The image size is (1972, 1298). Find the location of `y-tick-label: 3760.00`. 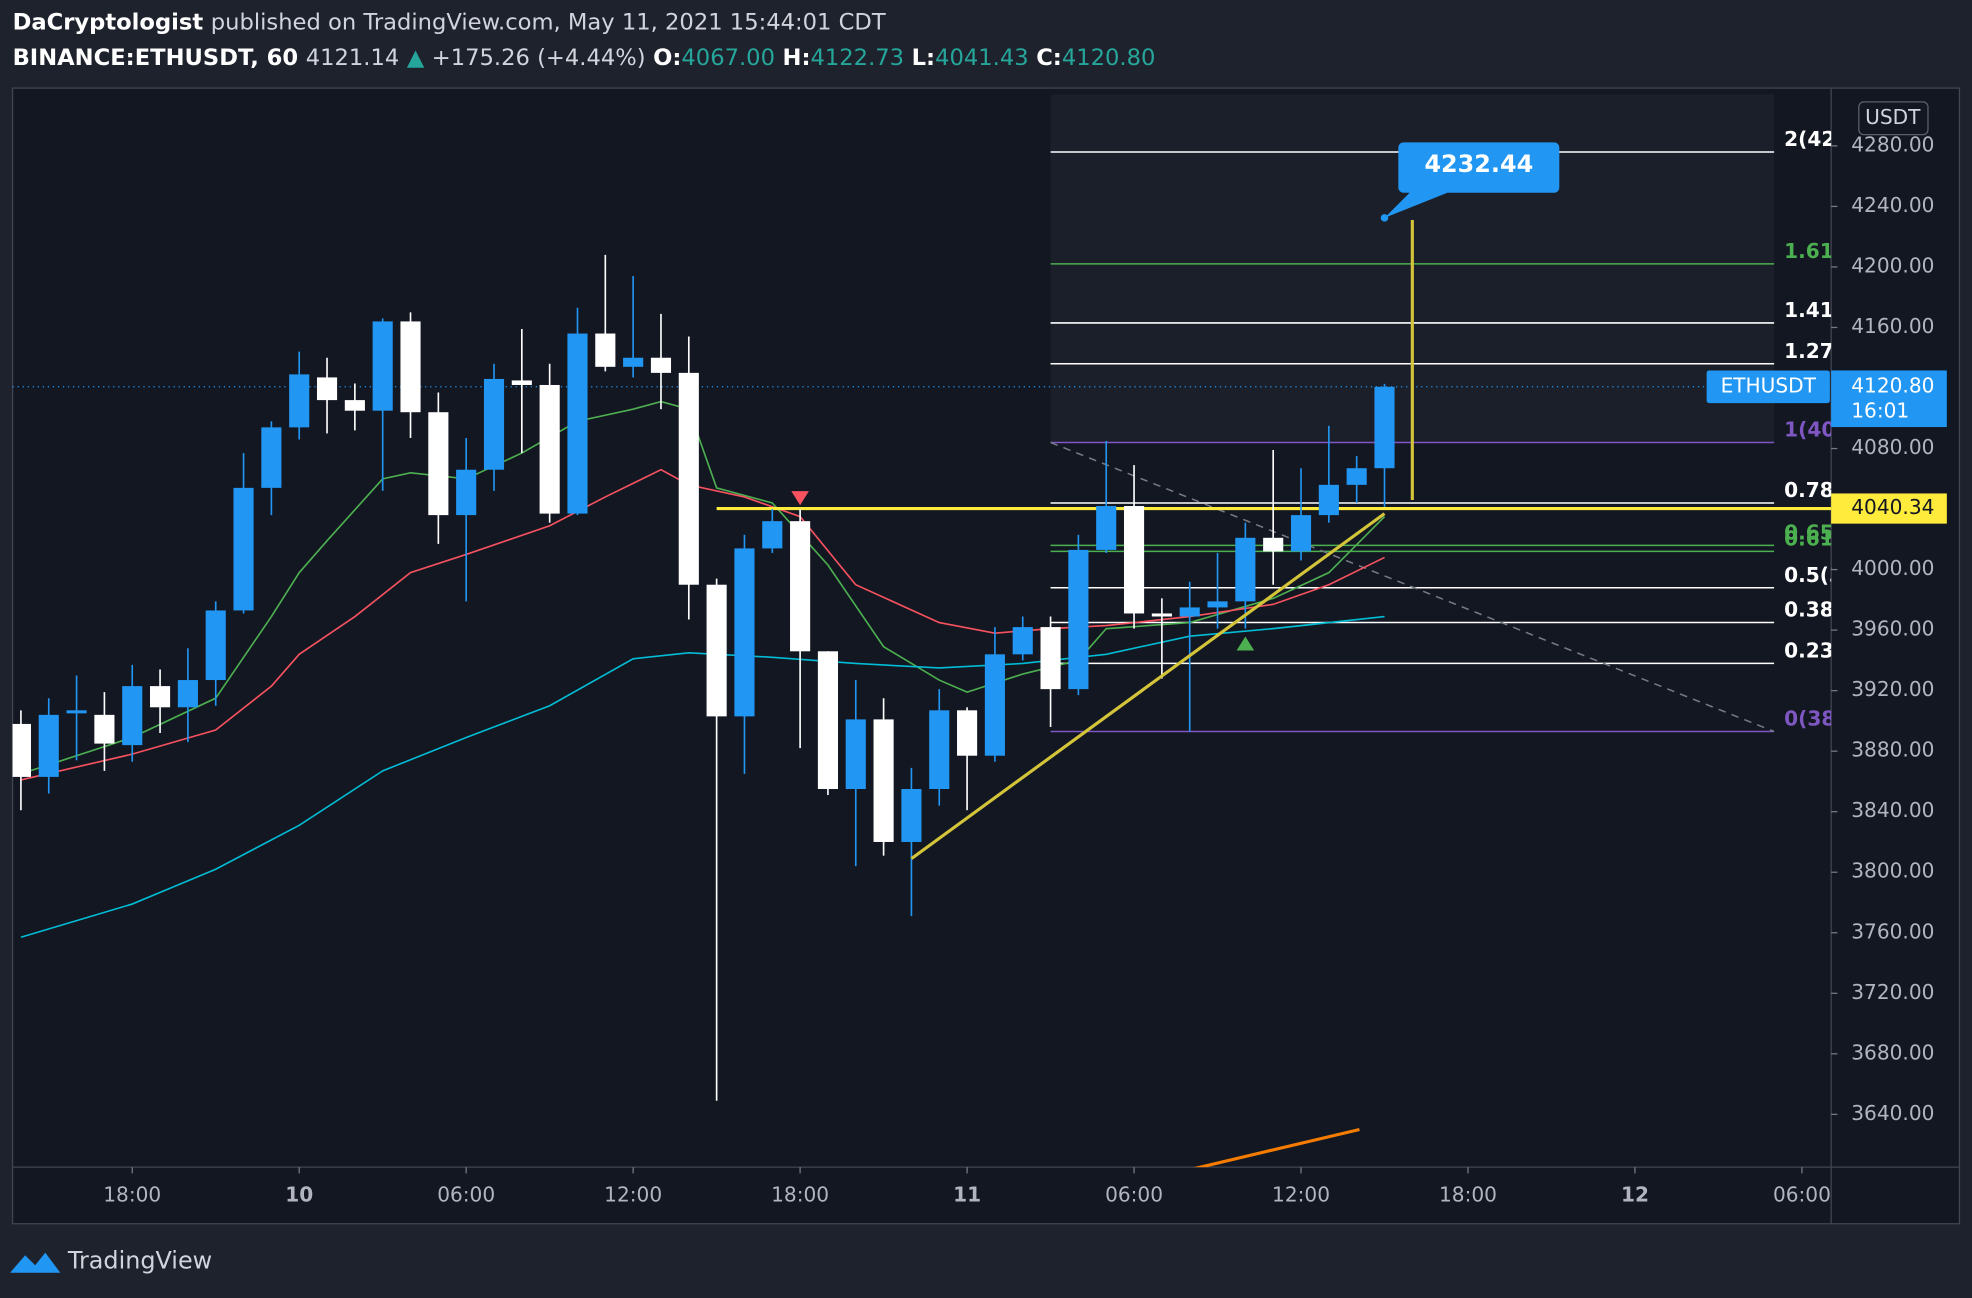

y-tick-label: 3760.00 is located at coordinates (1892, 931).